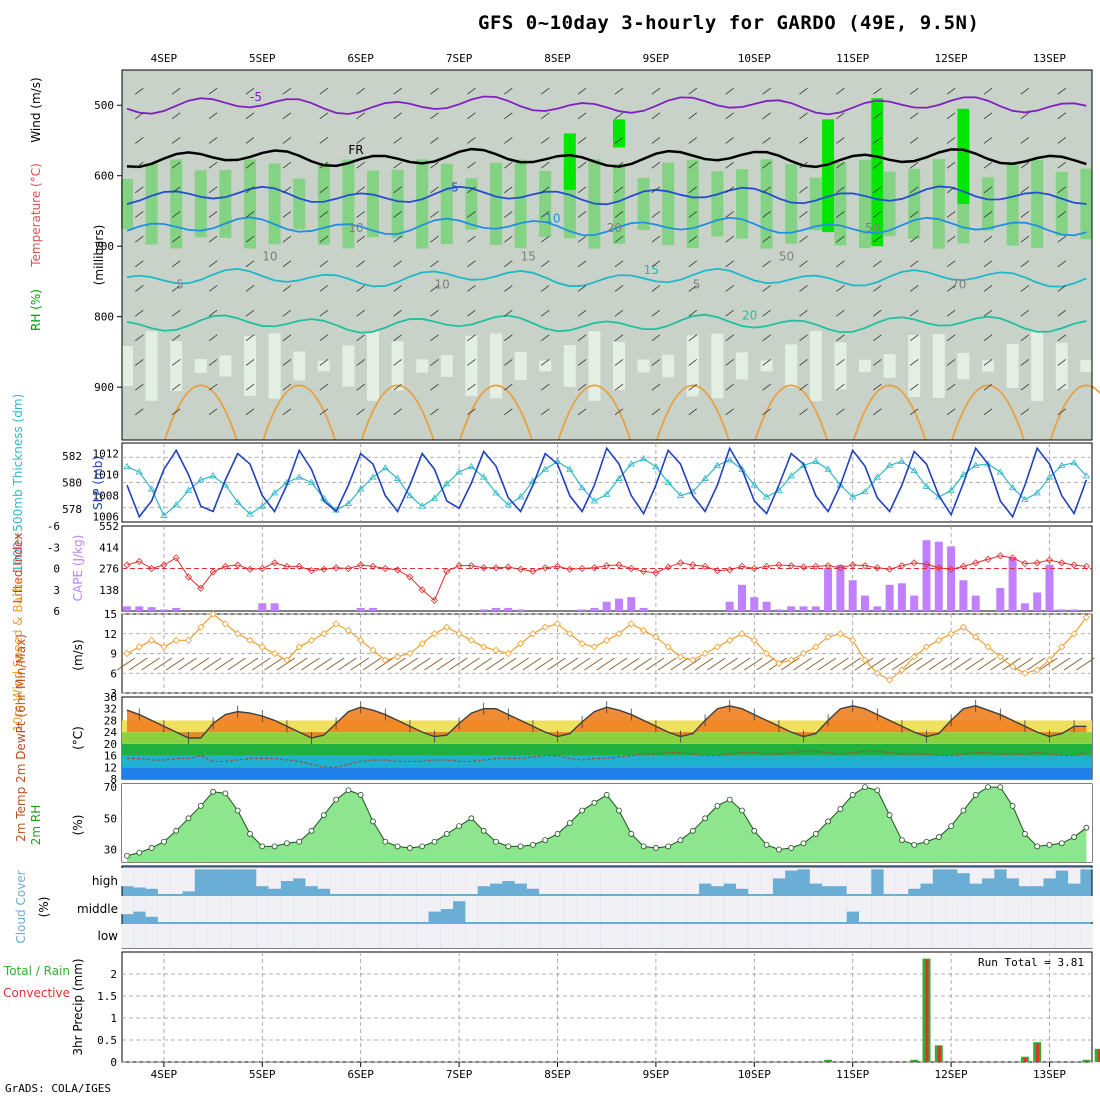 The image size is (1100, 1100). What do you see at coordinates (606, 105) in the screenshot?
I see `isotherm-line` at bounding box center [606, 105].